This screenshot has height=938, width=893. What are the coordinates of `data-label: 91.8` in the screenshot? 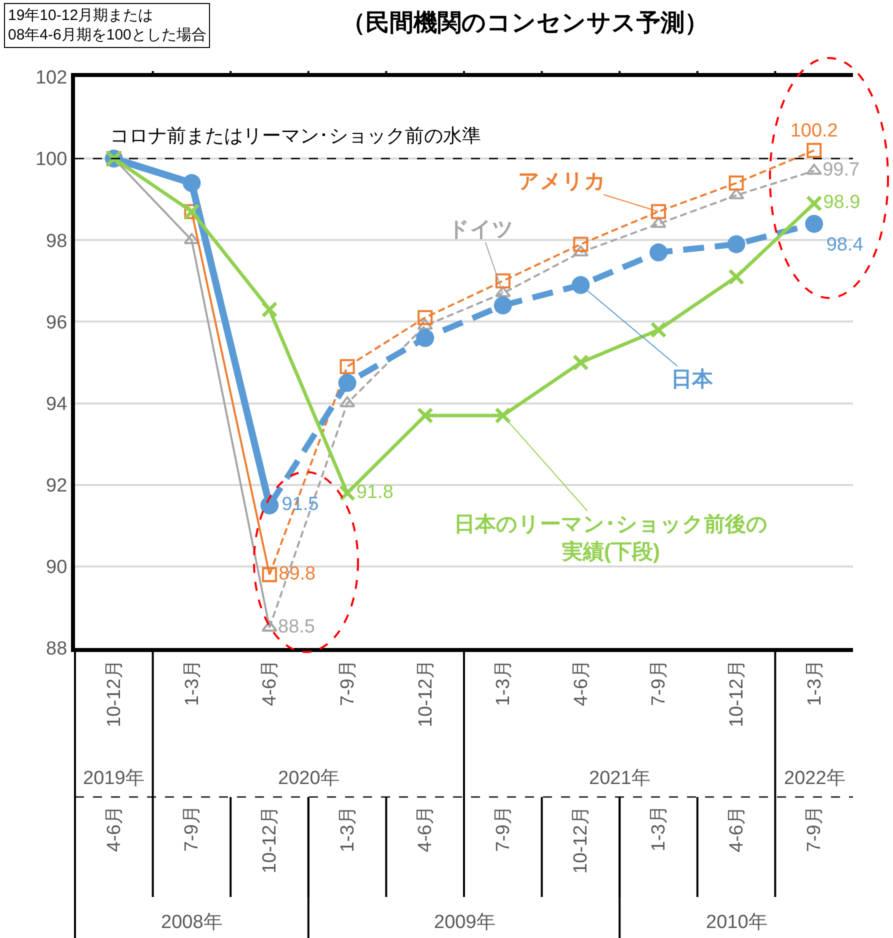 It's located at (375, 492).